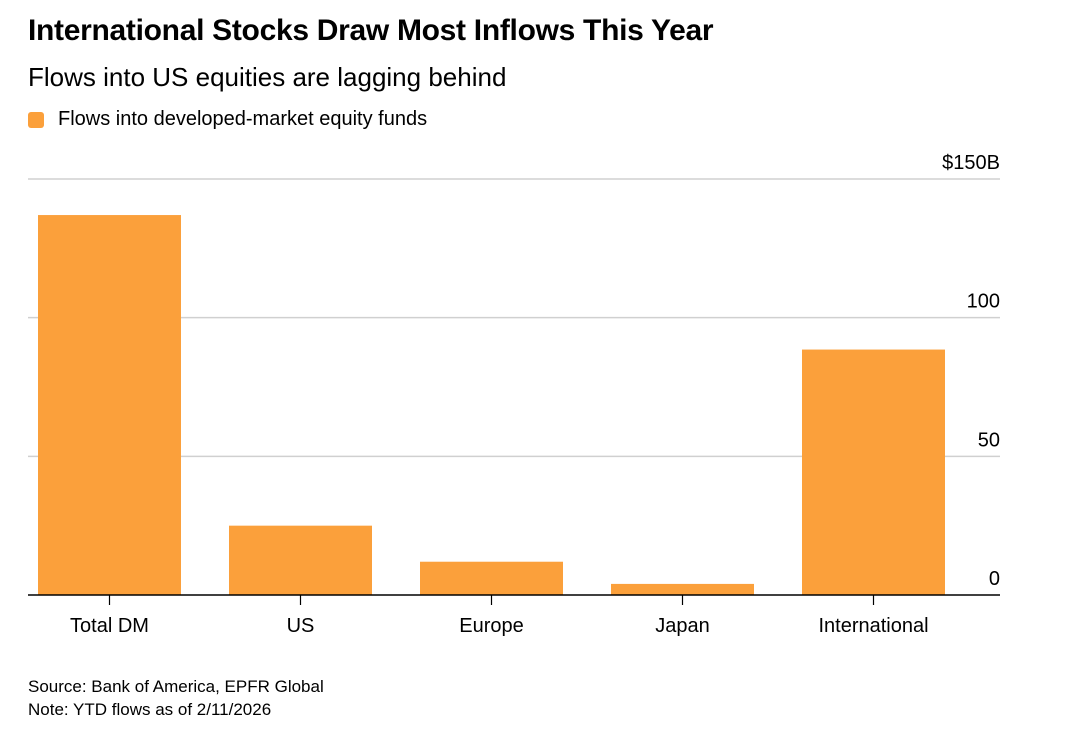  Describe the element at coordinates (109, 405) in the screenshot. I see `bar-total-dm` at that location.